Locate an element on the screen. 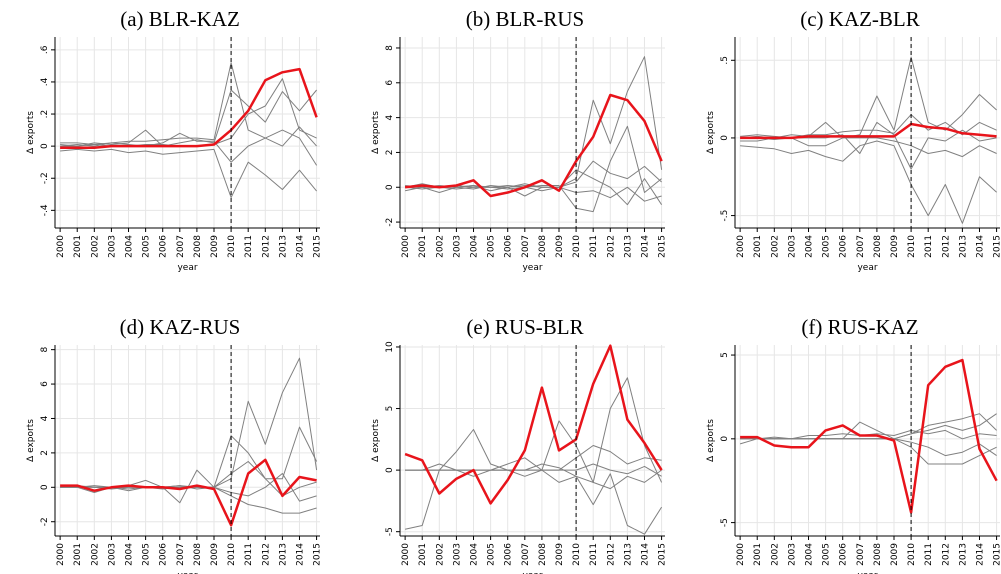 The width and height of the screenshot is (1001, 574). y-tick-label: -2 is located at coordinates (45, 521).